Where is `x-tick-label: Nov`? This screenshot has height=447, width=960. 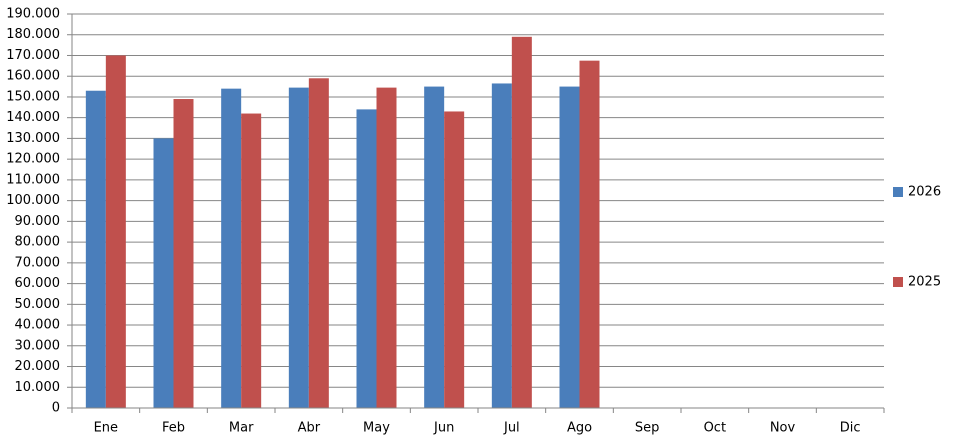 x-tick-label: Nov is located at coordinates (783, 428).